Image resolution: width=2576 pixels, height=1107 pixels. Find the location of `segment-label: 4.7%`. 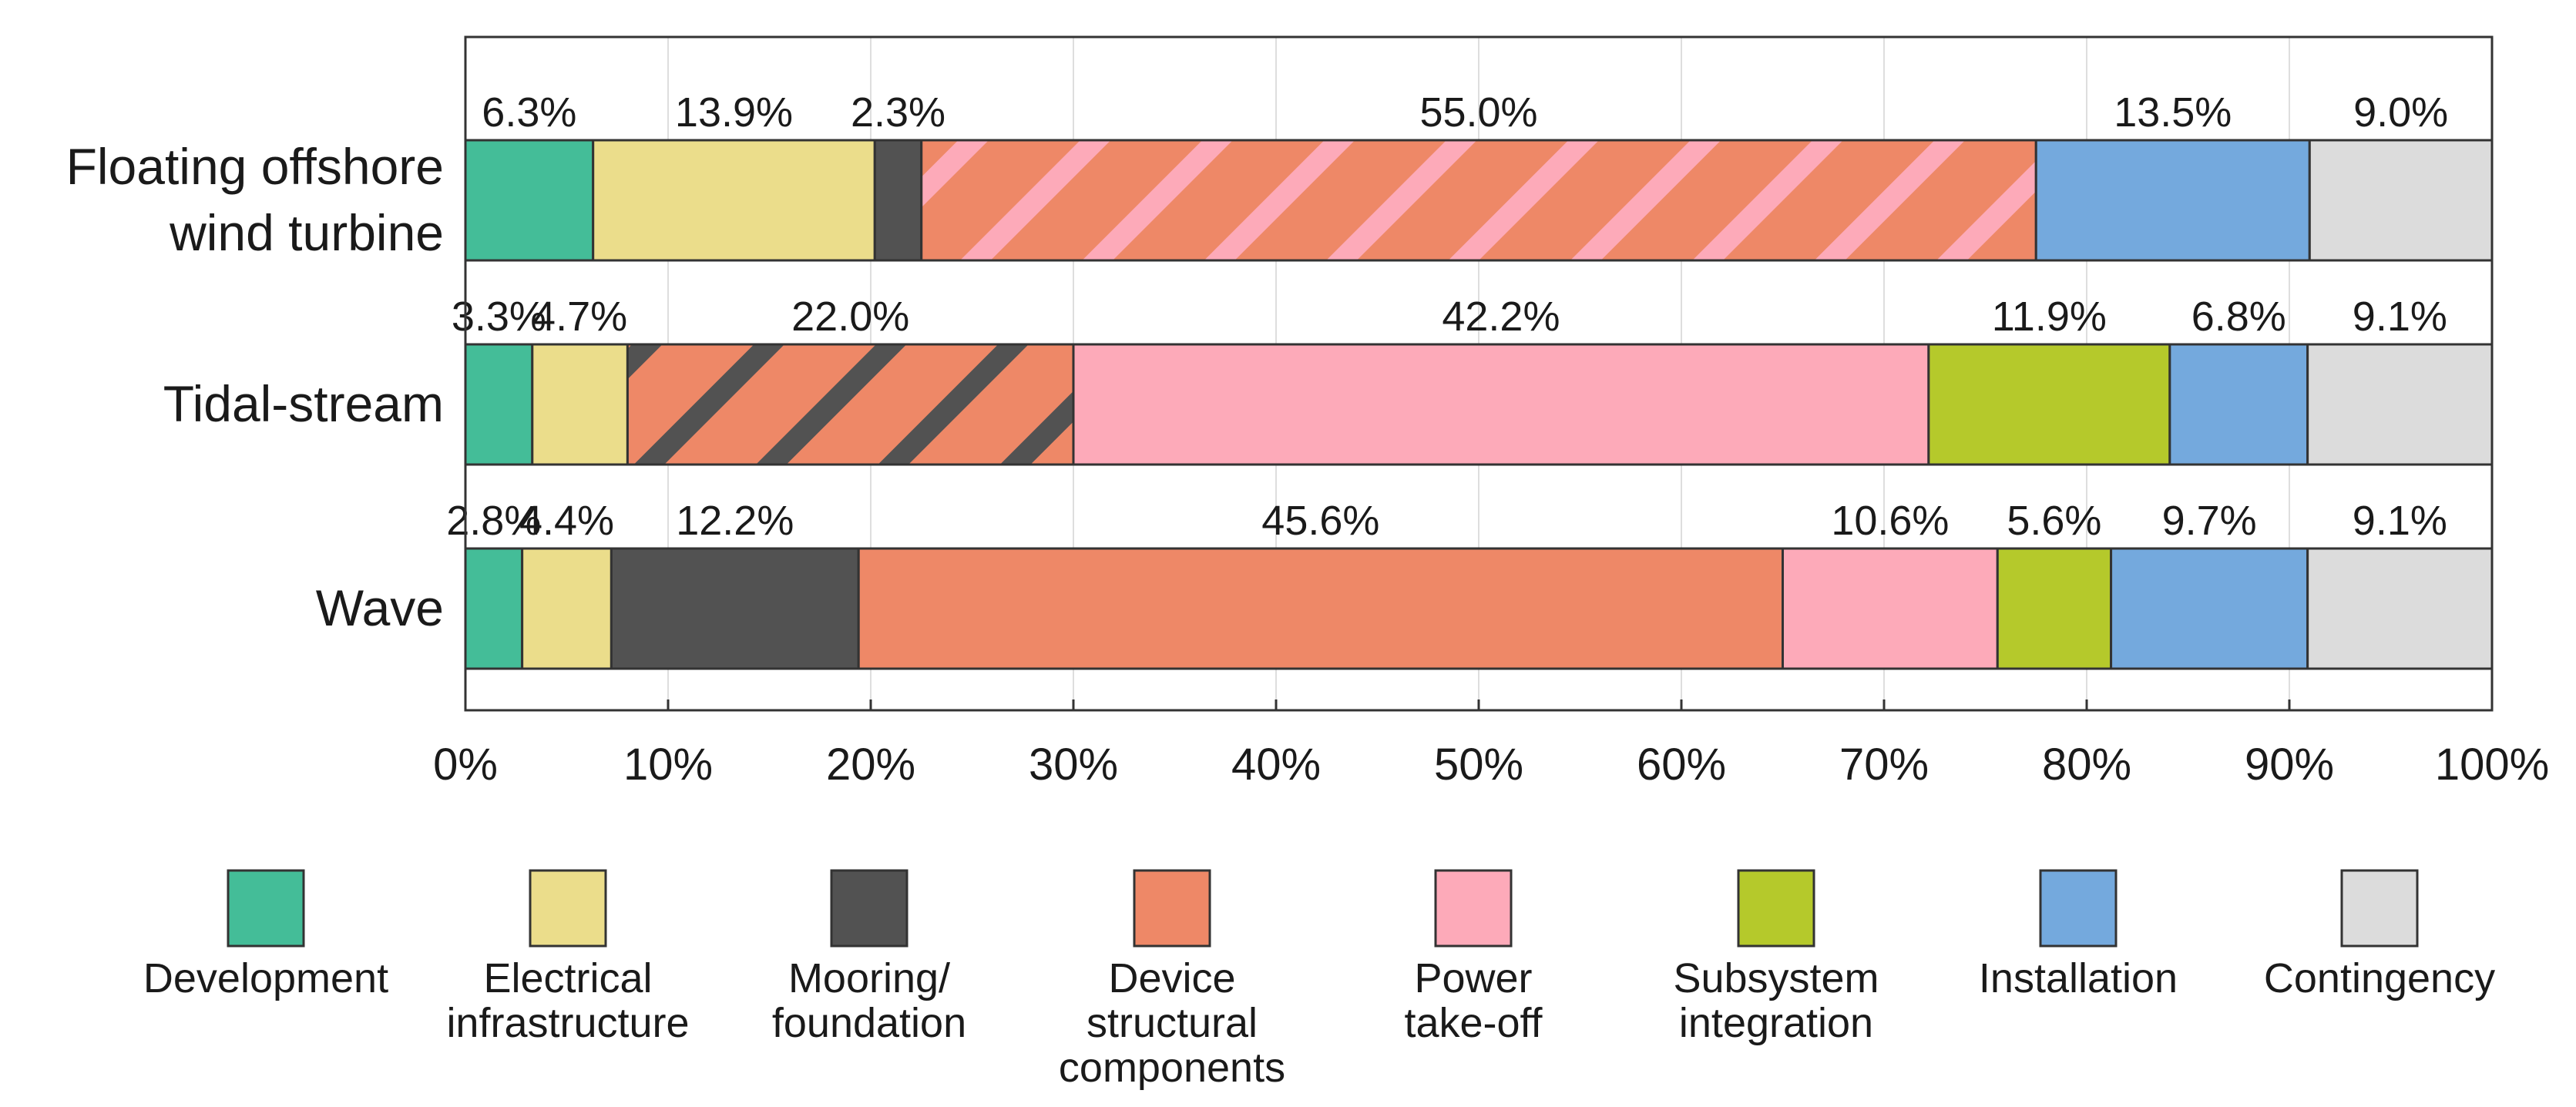

segment-label: 4.7% is located at coordinates (579, 317).